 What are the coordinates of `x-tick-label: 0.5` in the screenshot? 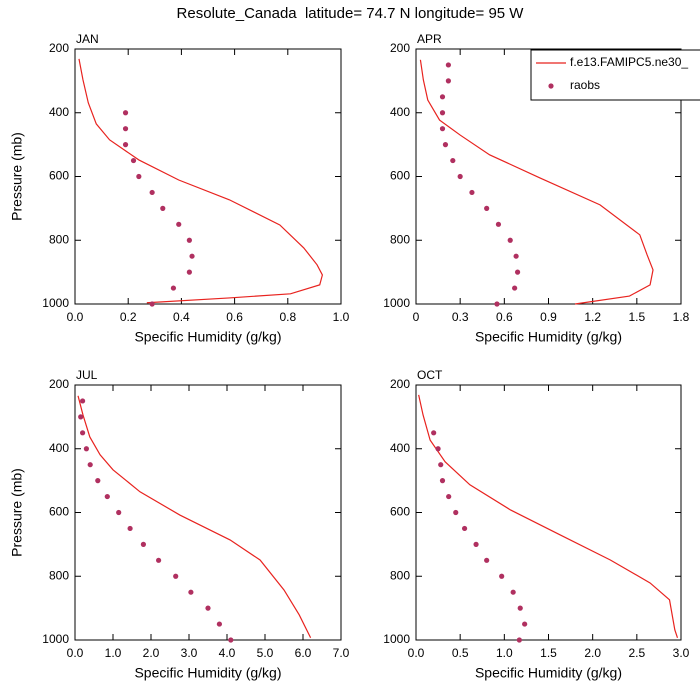 It's located at (460, 653).